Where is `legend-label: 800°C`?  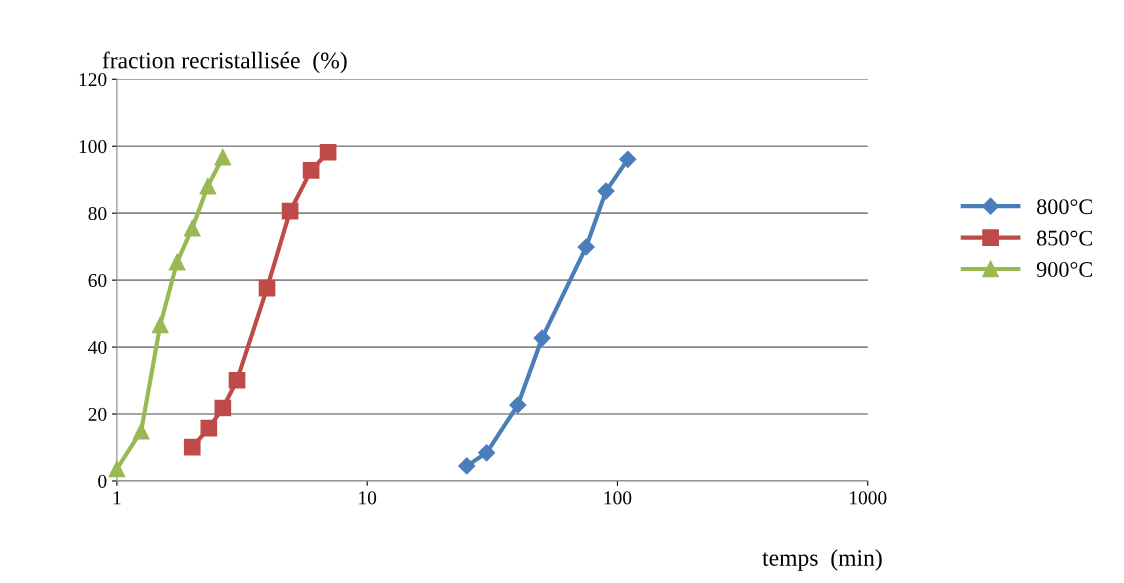 legend-label: 800°C is located at coordinates (1064, 207).